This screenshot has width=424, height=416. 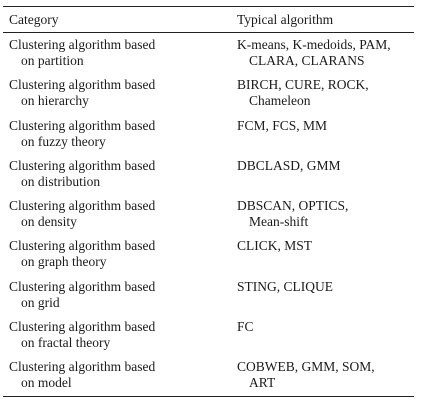 I want to click on algorithm-cell: STING, CLIQUE, so click(x=324, y=297).